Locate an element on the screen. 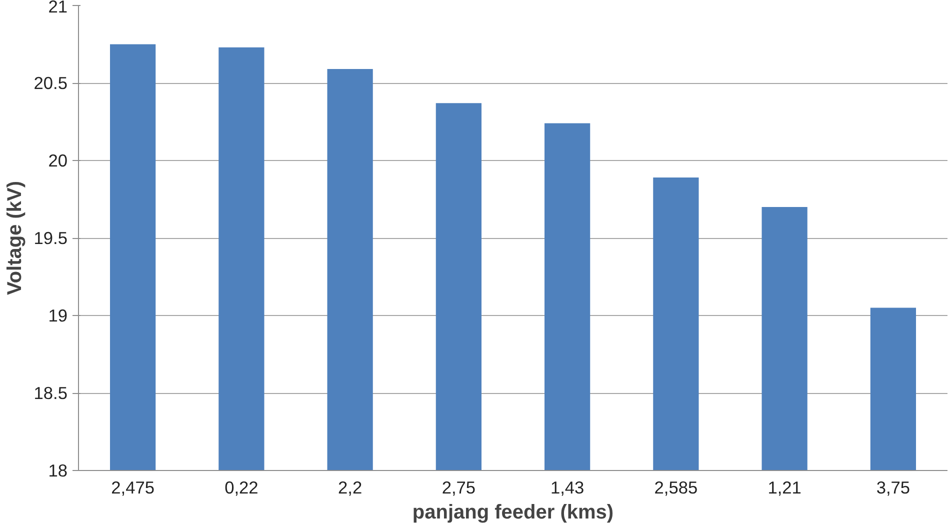 The width and height of the screenshot is (952, 526). x-tick-label: 2,475 is located at coordinates (133, 488).